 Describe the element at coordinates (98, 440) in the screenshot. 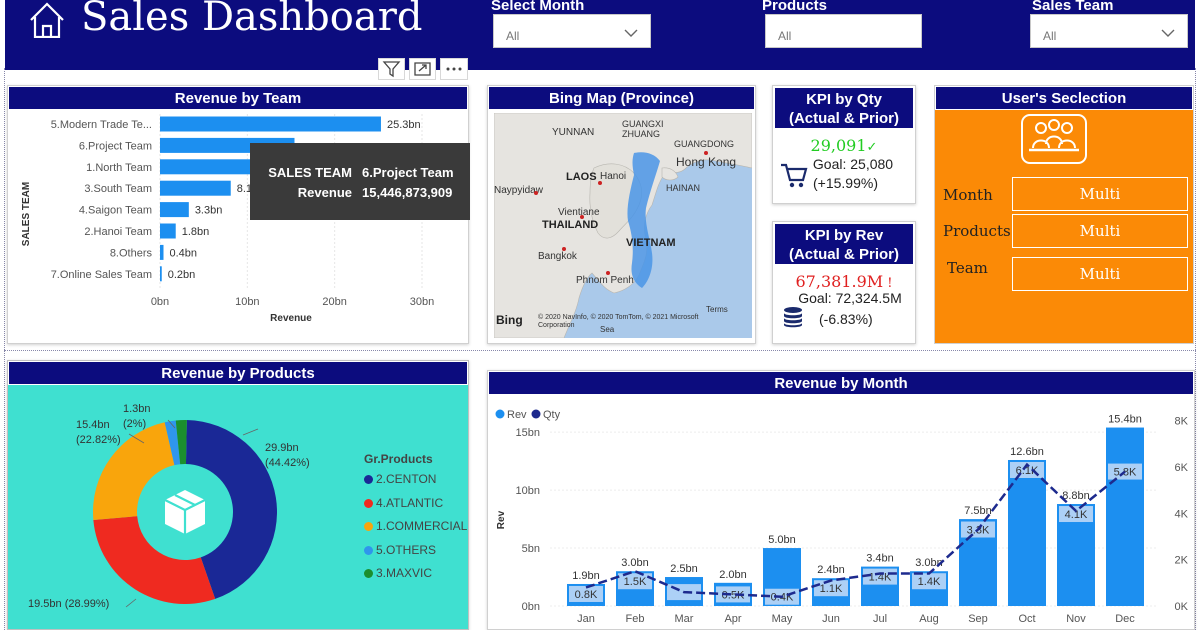

I see `product-slice-pct-label: (22.82%)` at that location.